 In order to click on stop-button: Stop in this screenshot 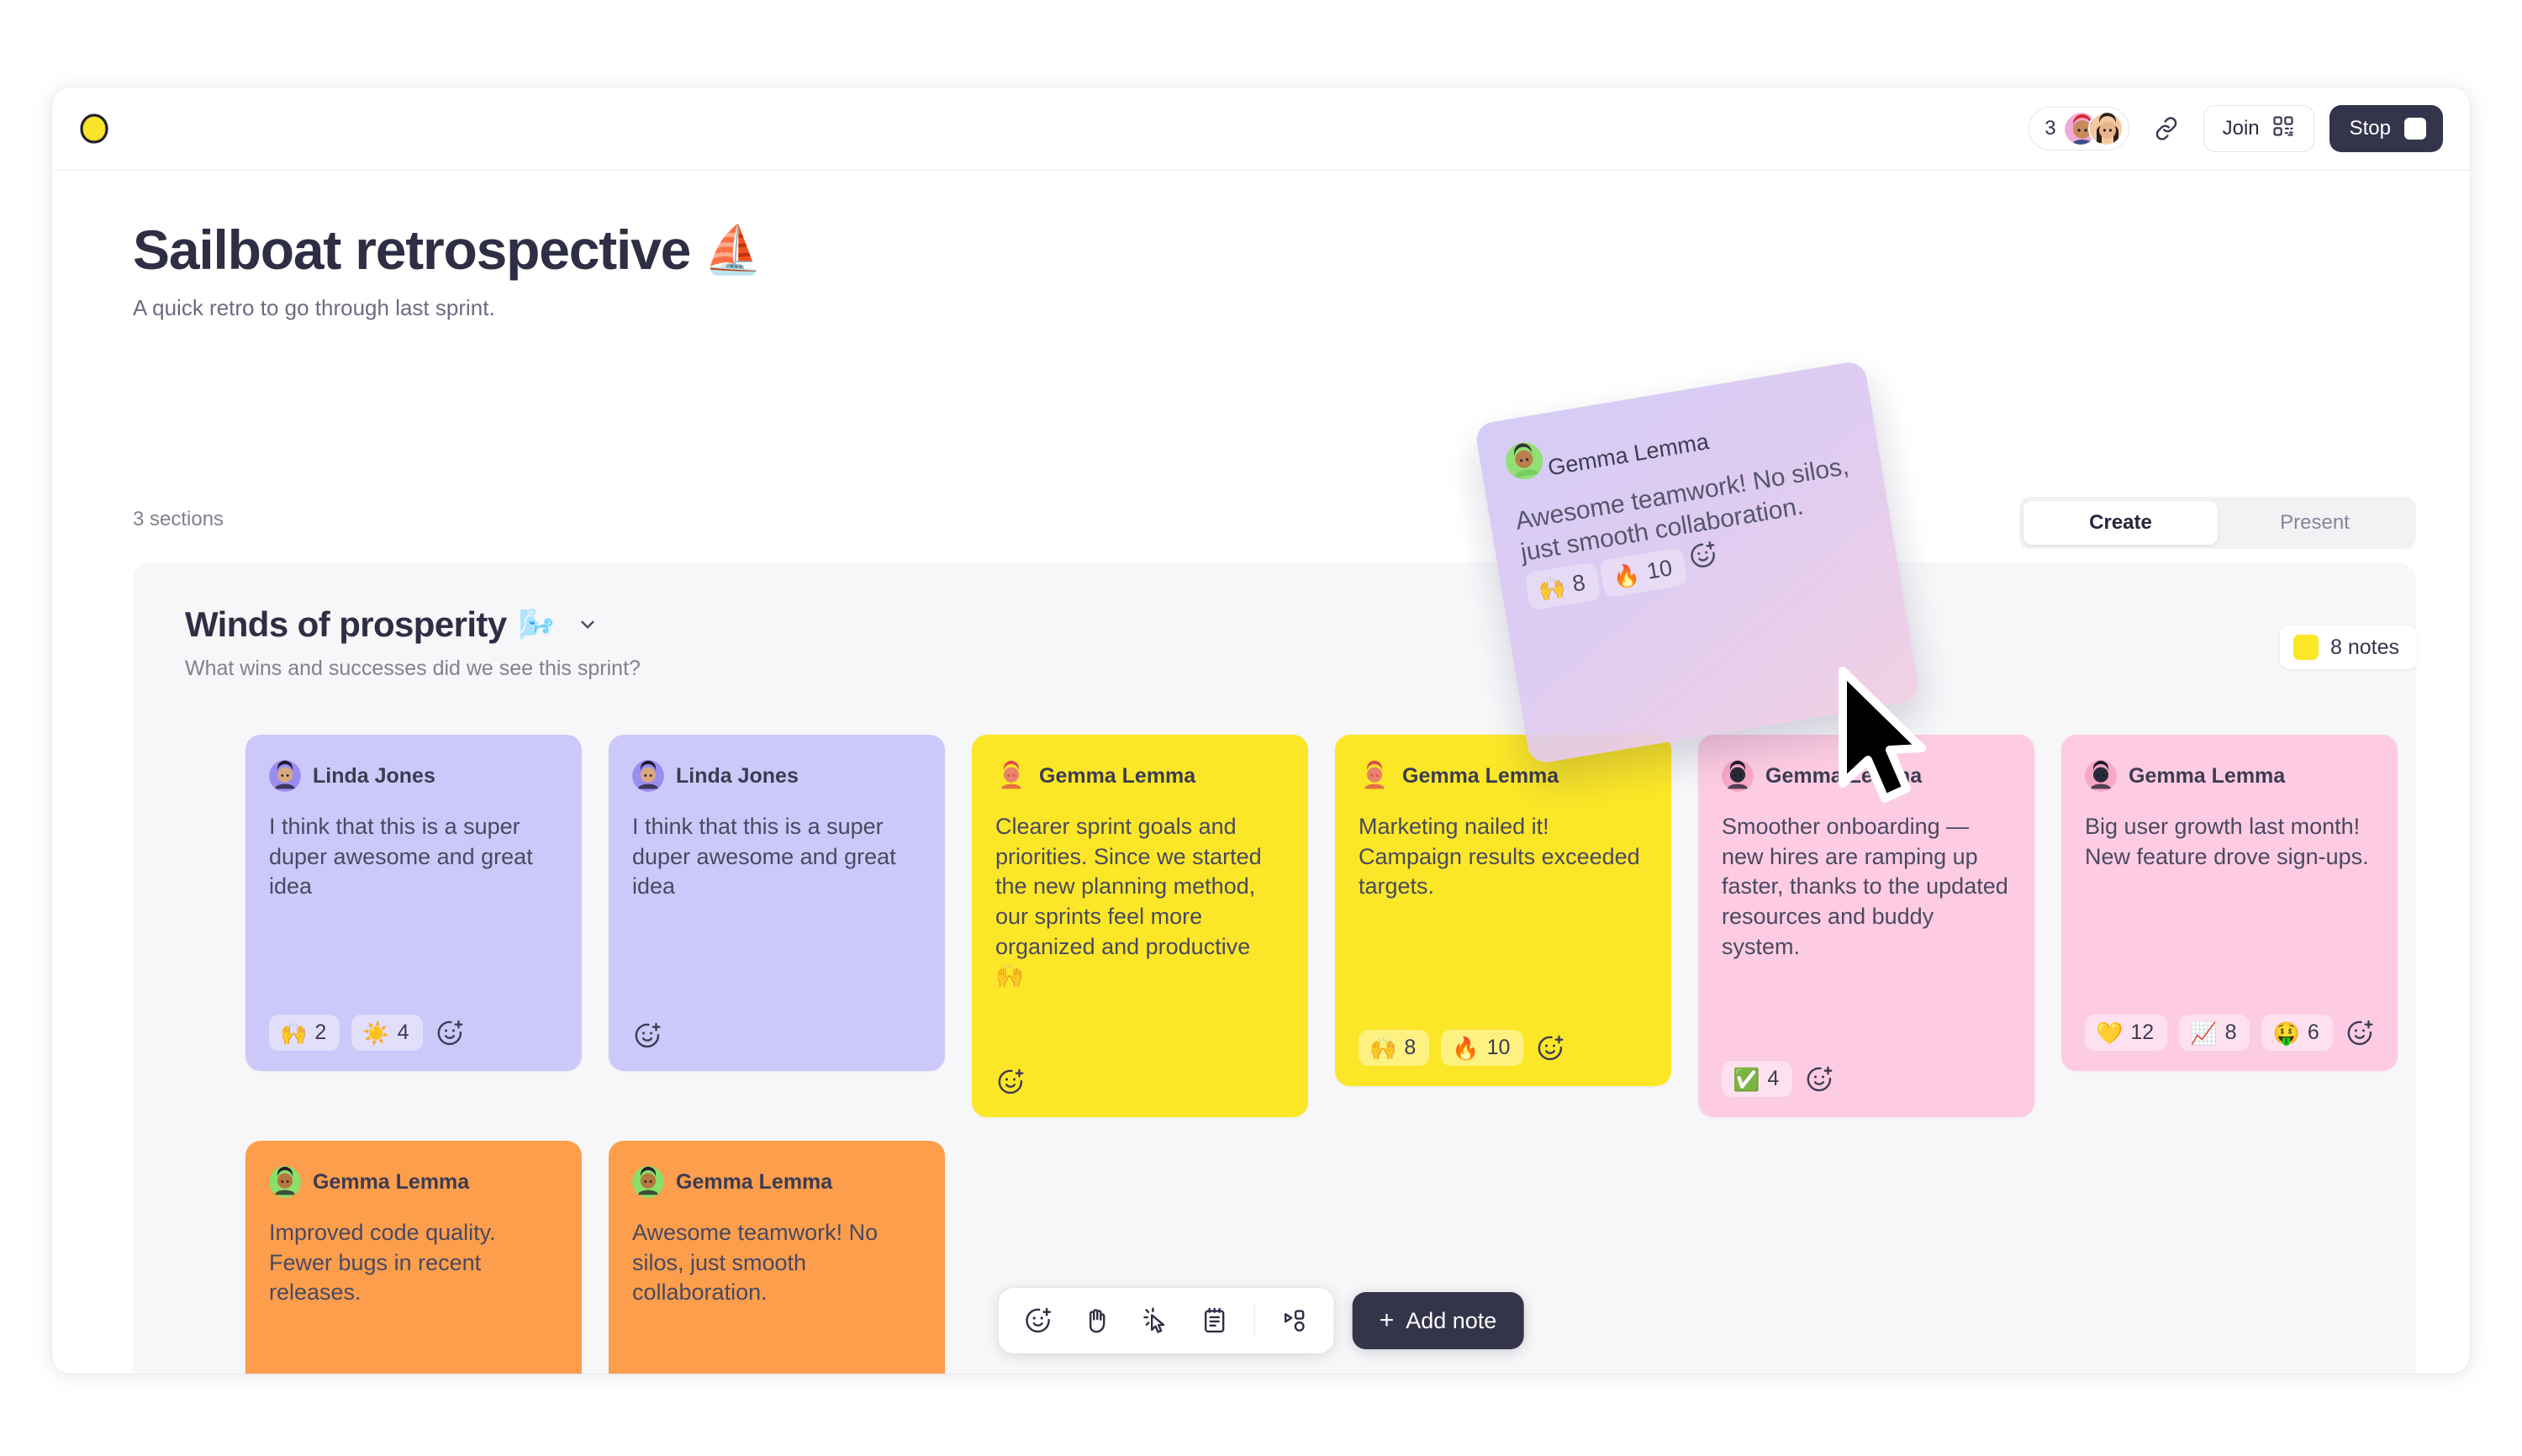, I will do `click(2386, 129)`.